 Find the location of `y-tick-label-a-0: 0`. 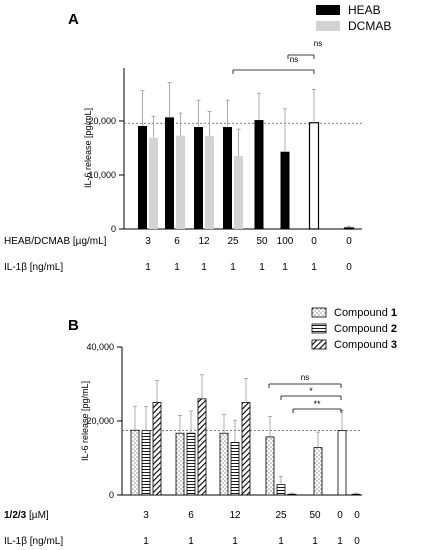

y-tick-label-a-0: 0 is located at coordinates (113, 229).